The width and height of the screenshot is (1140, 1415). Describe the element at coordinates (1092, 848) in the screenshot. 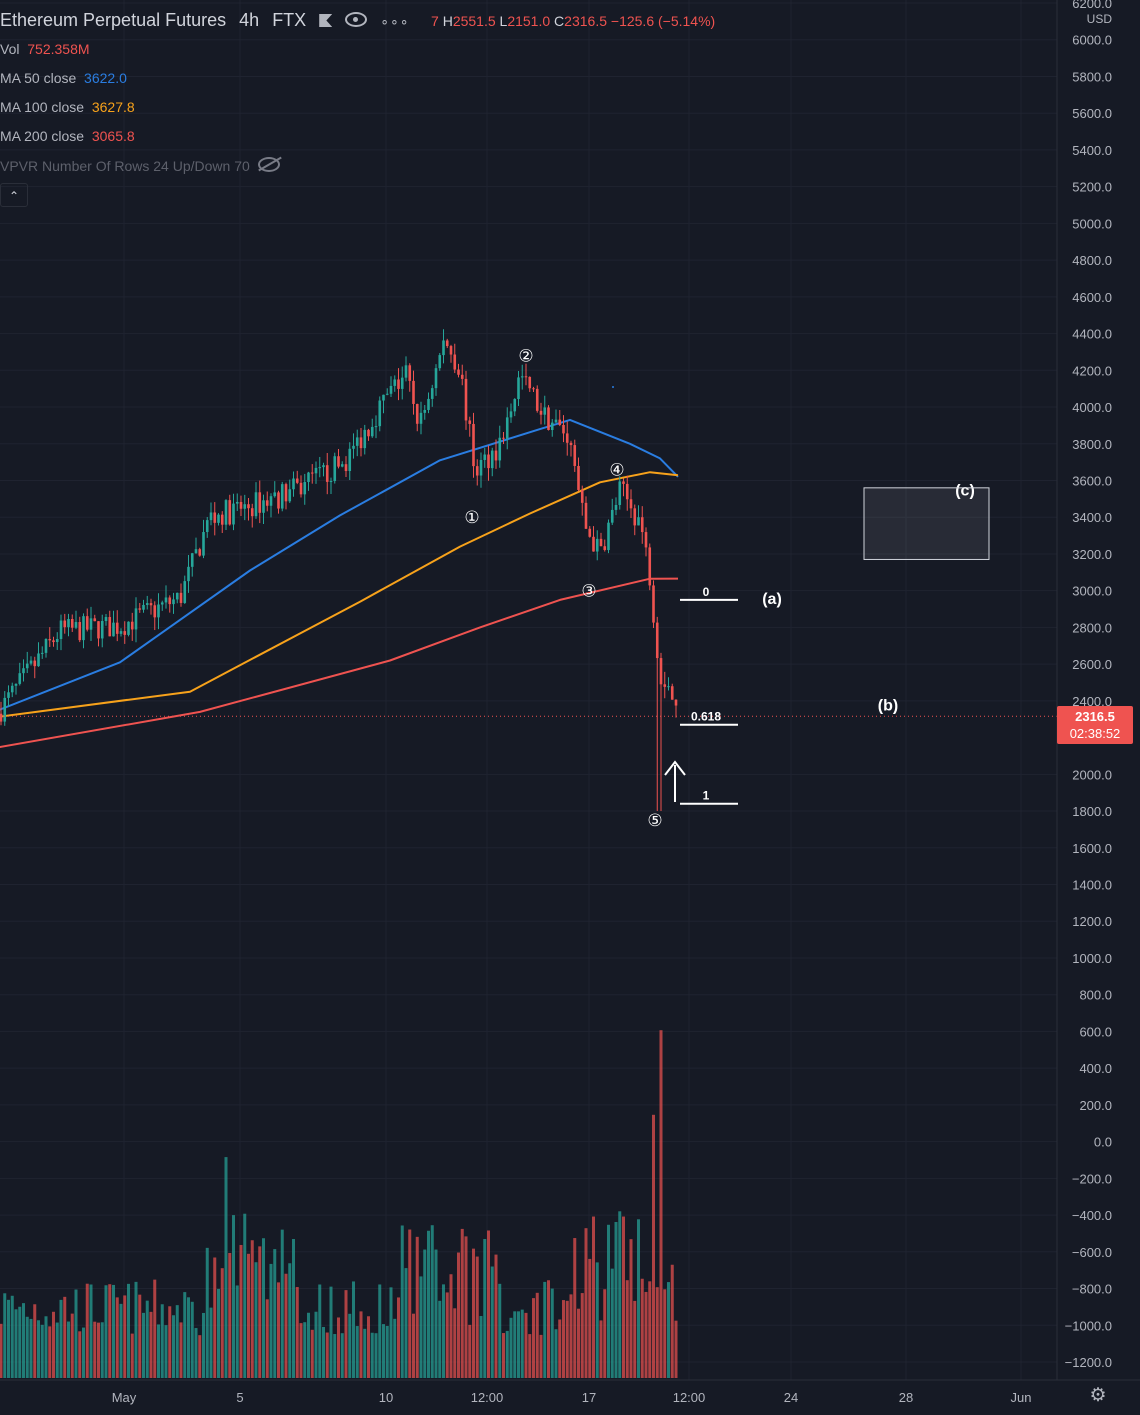

I see `price-tick-label: 1600.0` at that location.